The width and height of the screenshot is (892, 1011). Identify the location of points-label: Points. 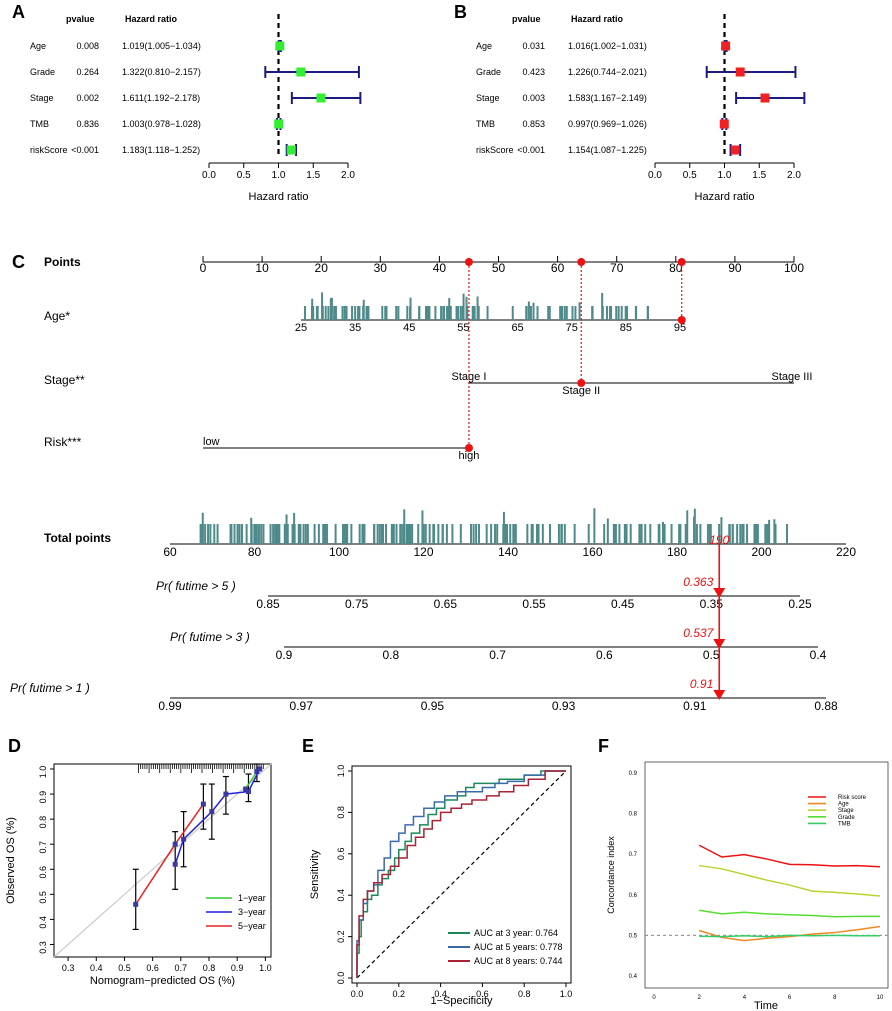
(62, 262).